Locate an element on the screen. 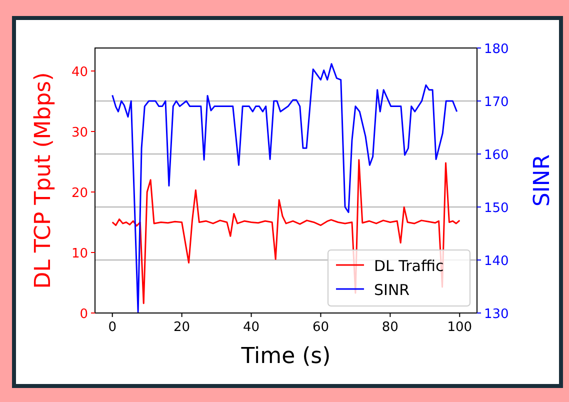 This screenshot has width=569, height=402. x-tick-label: 100 is located at coordinates (459, 327).